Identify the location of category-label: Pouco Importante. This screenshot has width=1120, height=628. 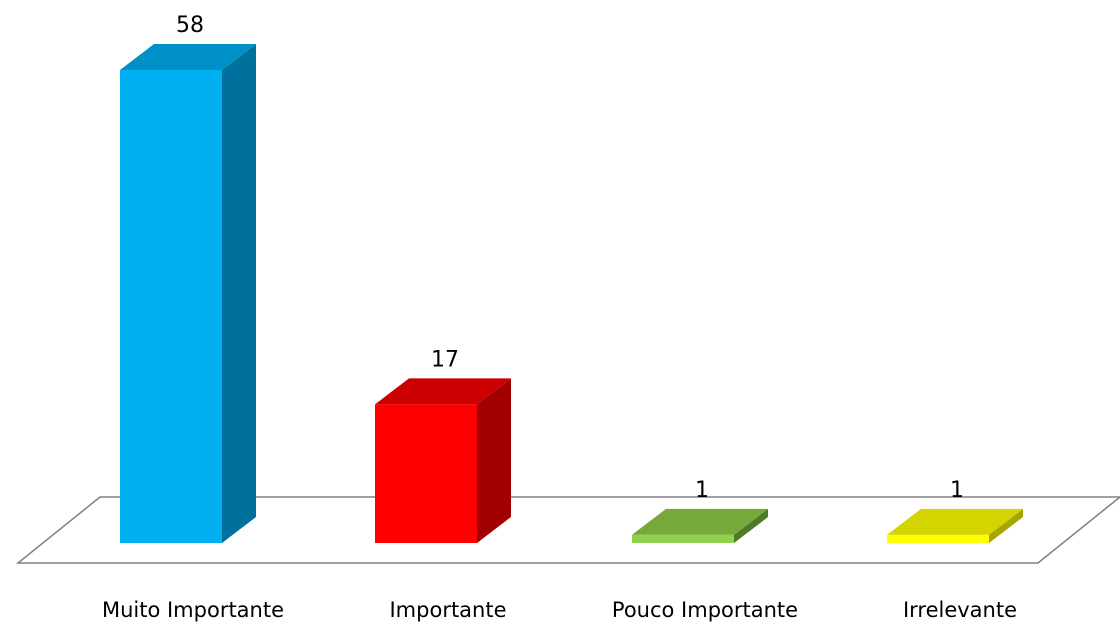
(705, 610).